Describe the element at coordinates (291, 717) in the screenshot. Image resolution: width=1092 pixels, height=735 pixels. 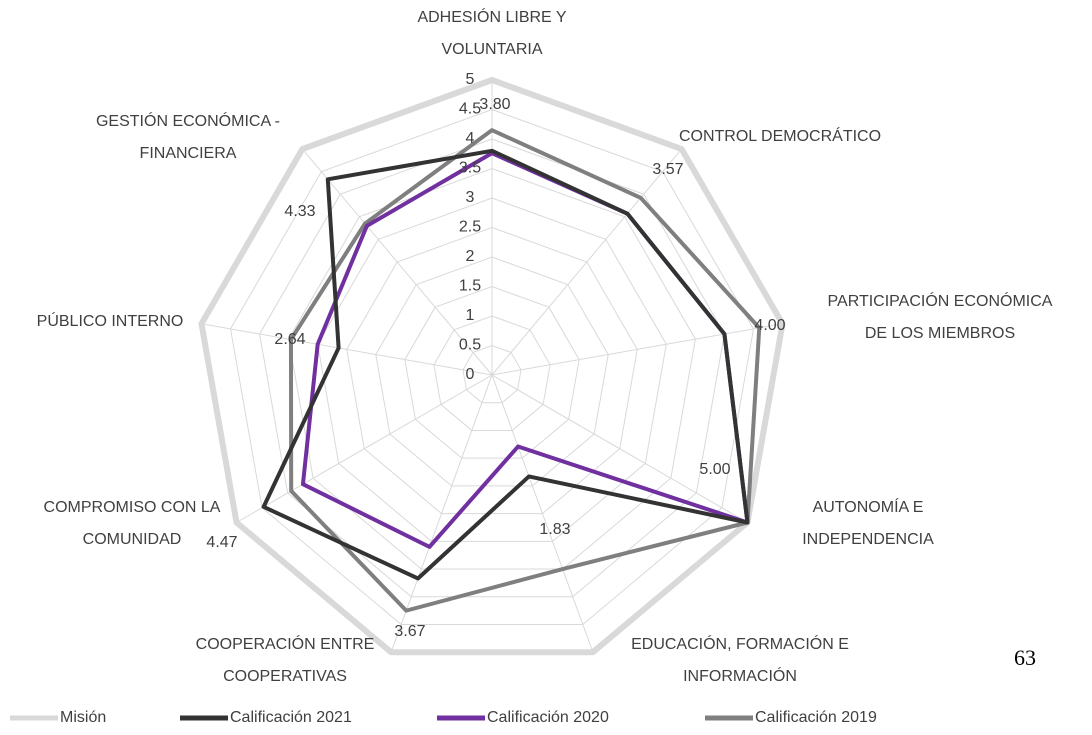
I see `legend-label: Calificación 2021` at that location.